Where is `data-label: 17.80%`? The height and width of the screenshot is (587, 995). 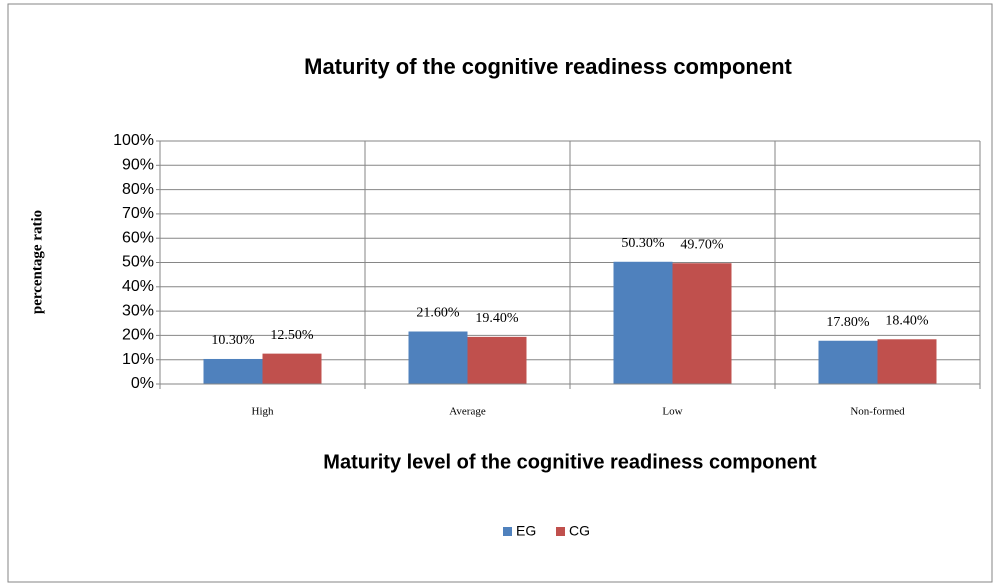
data-label: 17.80% is located at coordinates (848, 322).